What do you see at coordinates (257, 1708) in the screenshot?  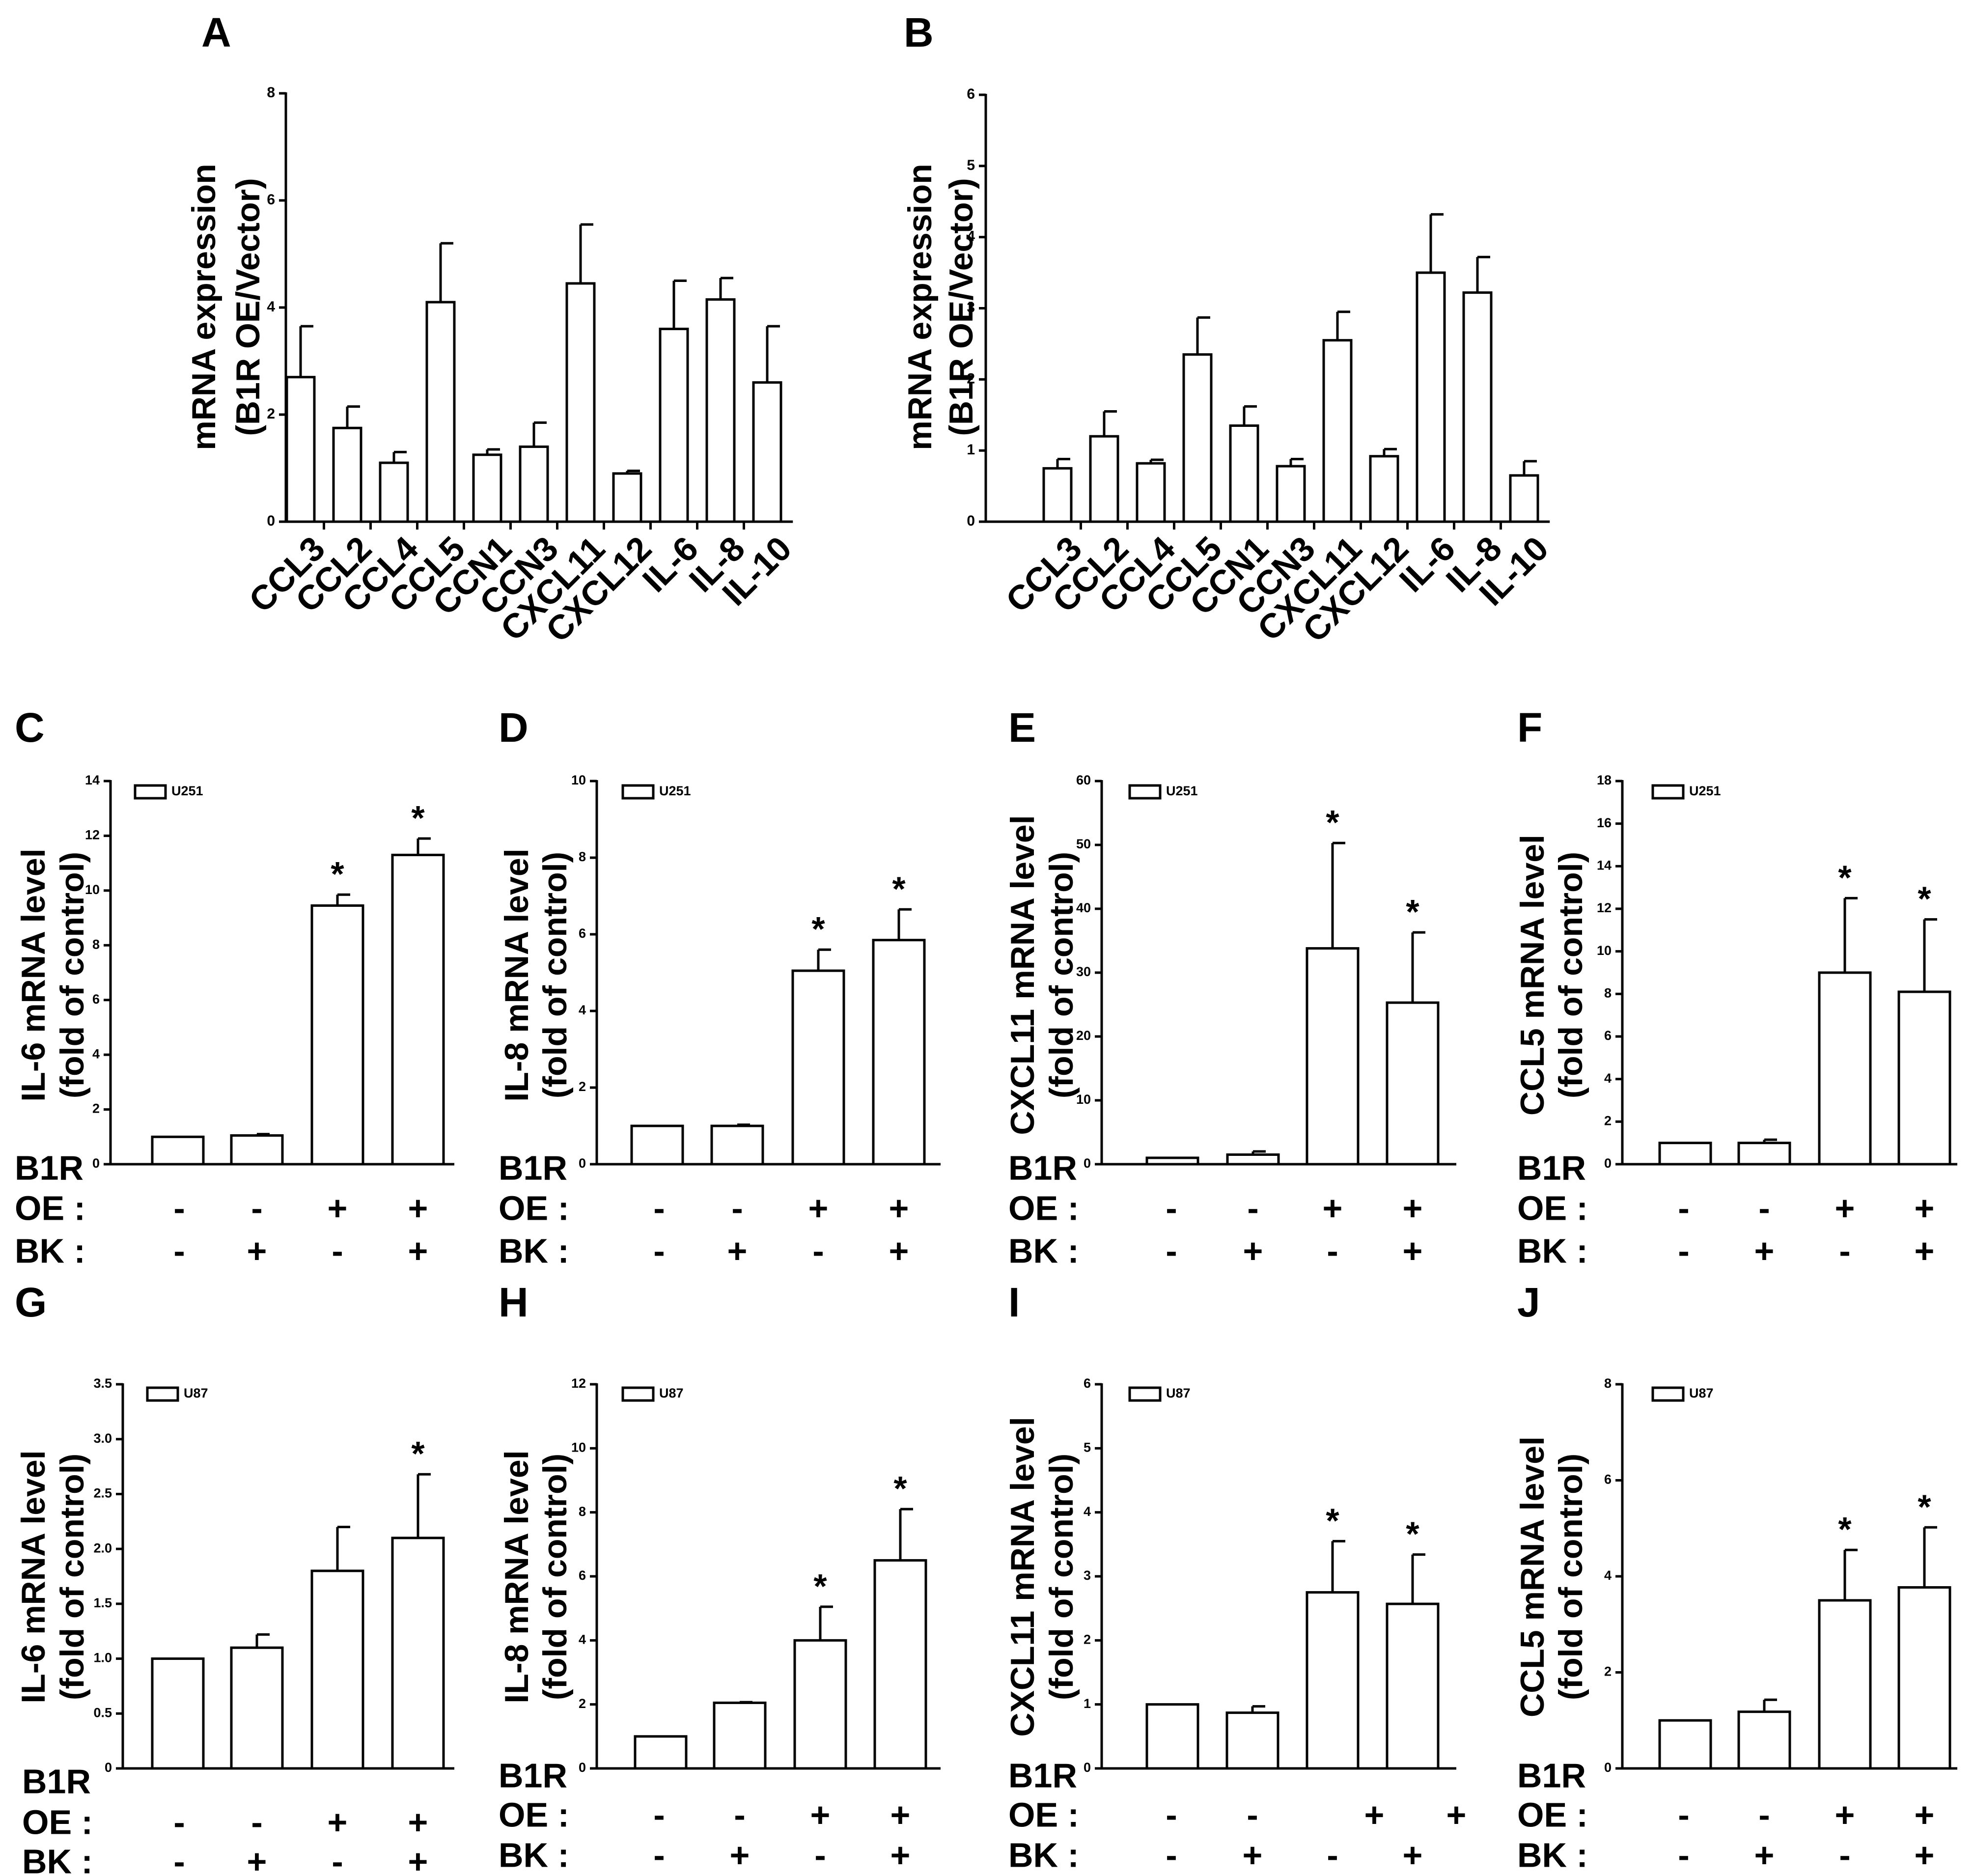 I see `panel-g-bar` at bounding box center [257, 1708].